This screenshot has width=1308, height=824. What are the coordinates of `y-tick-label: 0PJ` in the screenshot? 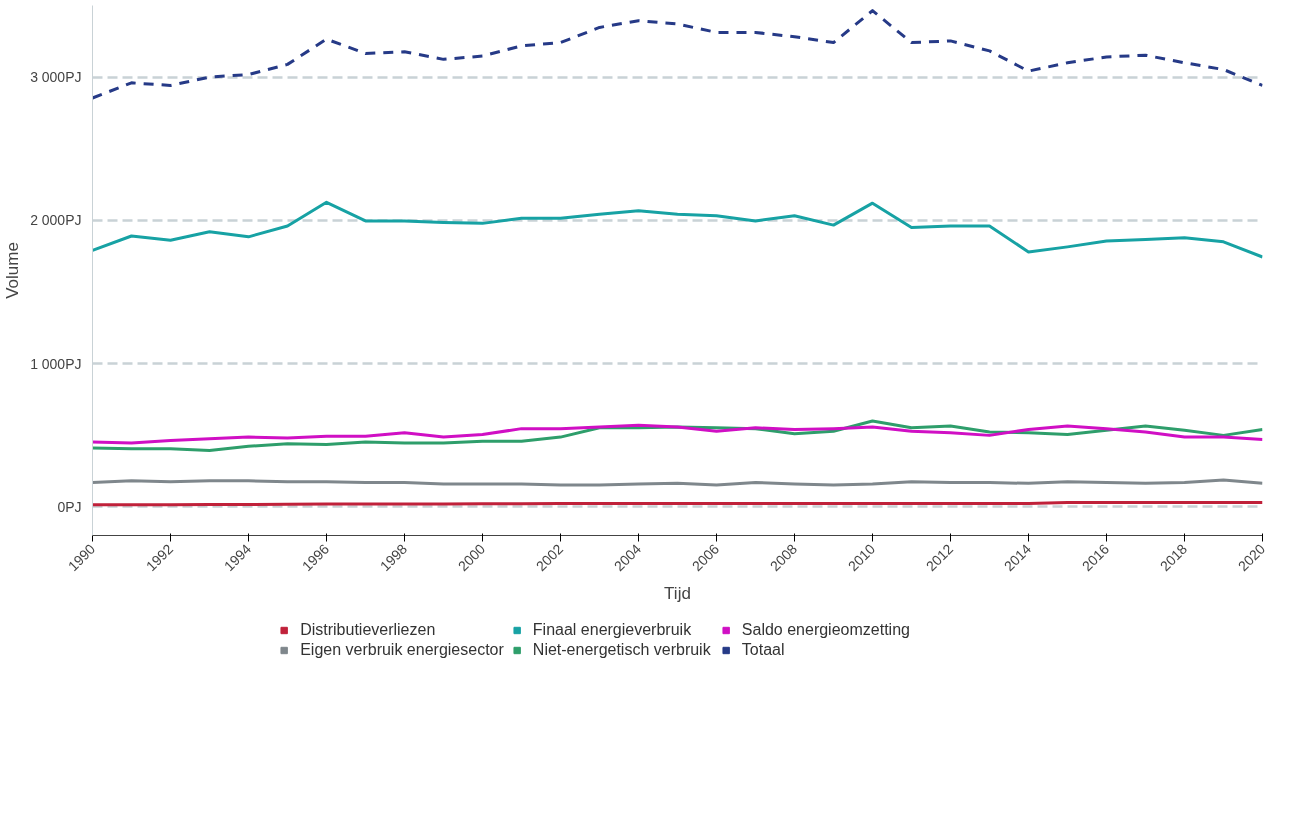 It's located at (69, 506).